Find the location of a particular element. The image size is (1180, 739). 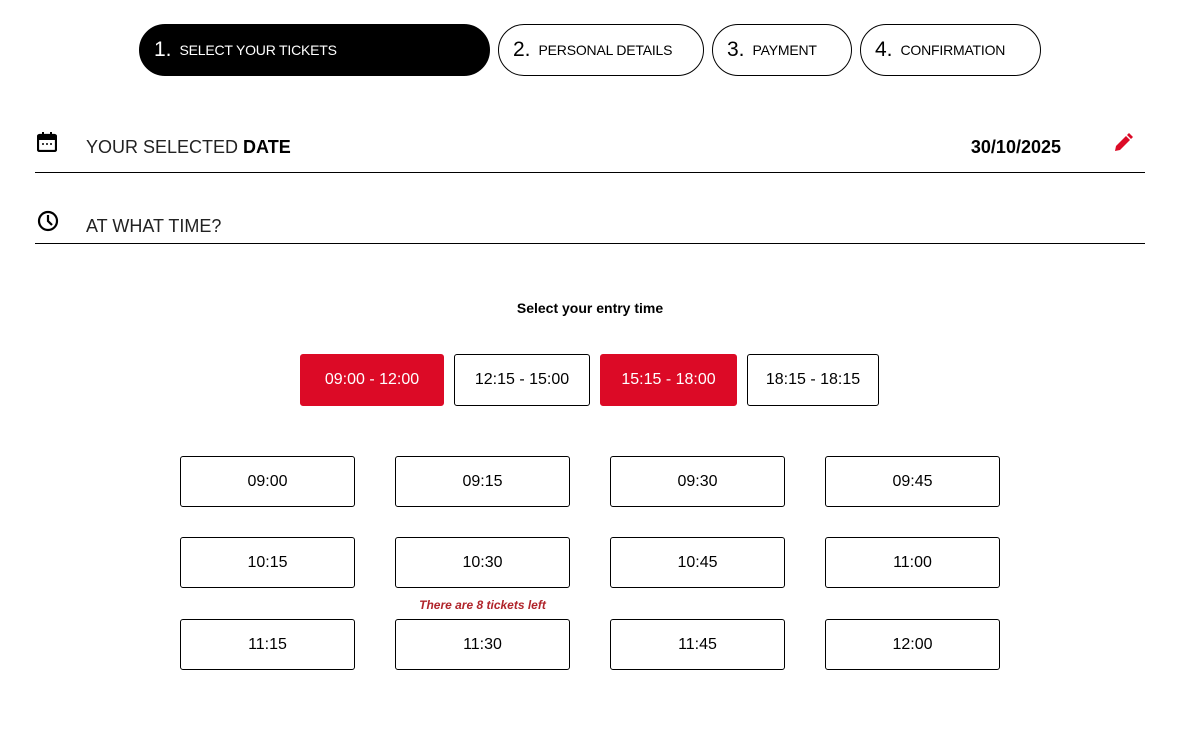

step-number: 3. is located at coordinates (736, 49).